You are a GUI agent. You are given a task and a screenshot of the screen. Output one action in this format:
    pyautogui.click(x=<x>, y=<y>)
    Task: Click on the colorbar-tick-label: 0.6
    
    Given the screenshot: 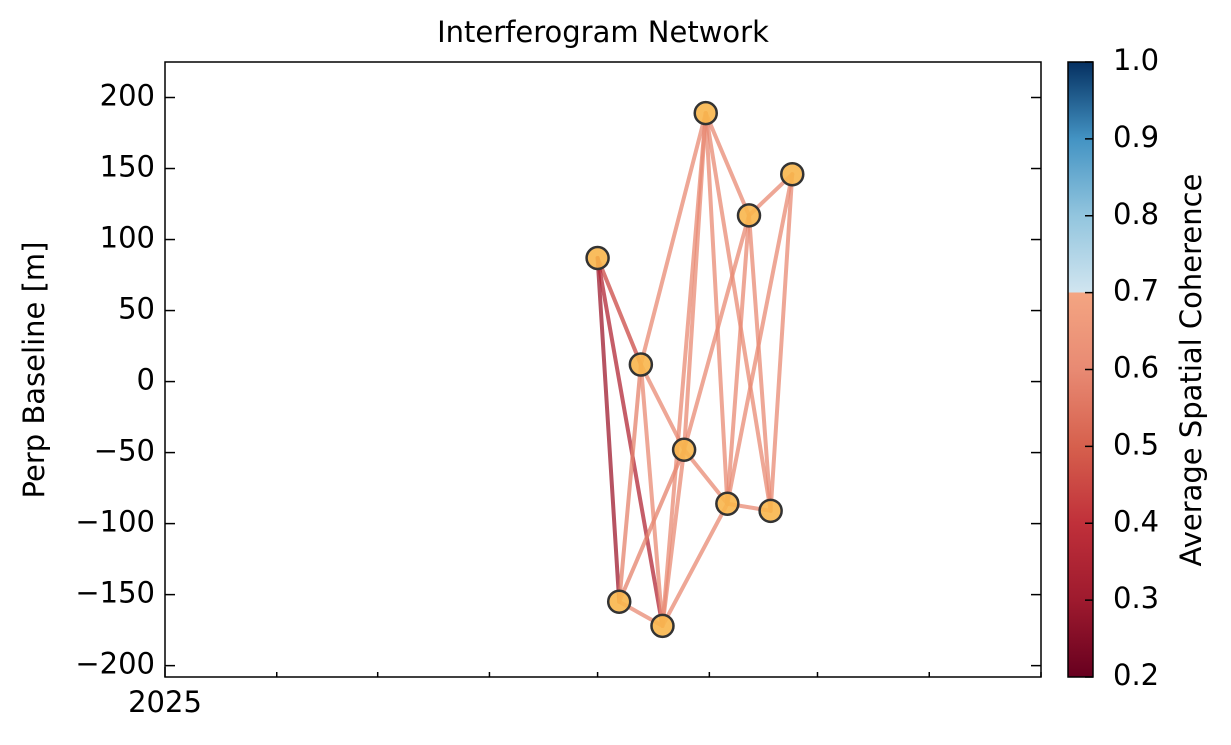 What is the action you would take?
    pyautogui.click(x=1136, y=368)
    